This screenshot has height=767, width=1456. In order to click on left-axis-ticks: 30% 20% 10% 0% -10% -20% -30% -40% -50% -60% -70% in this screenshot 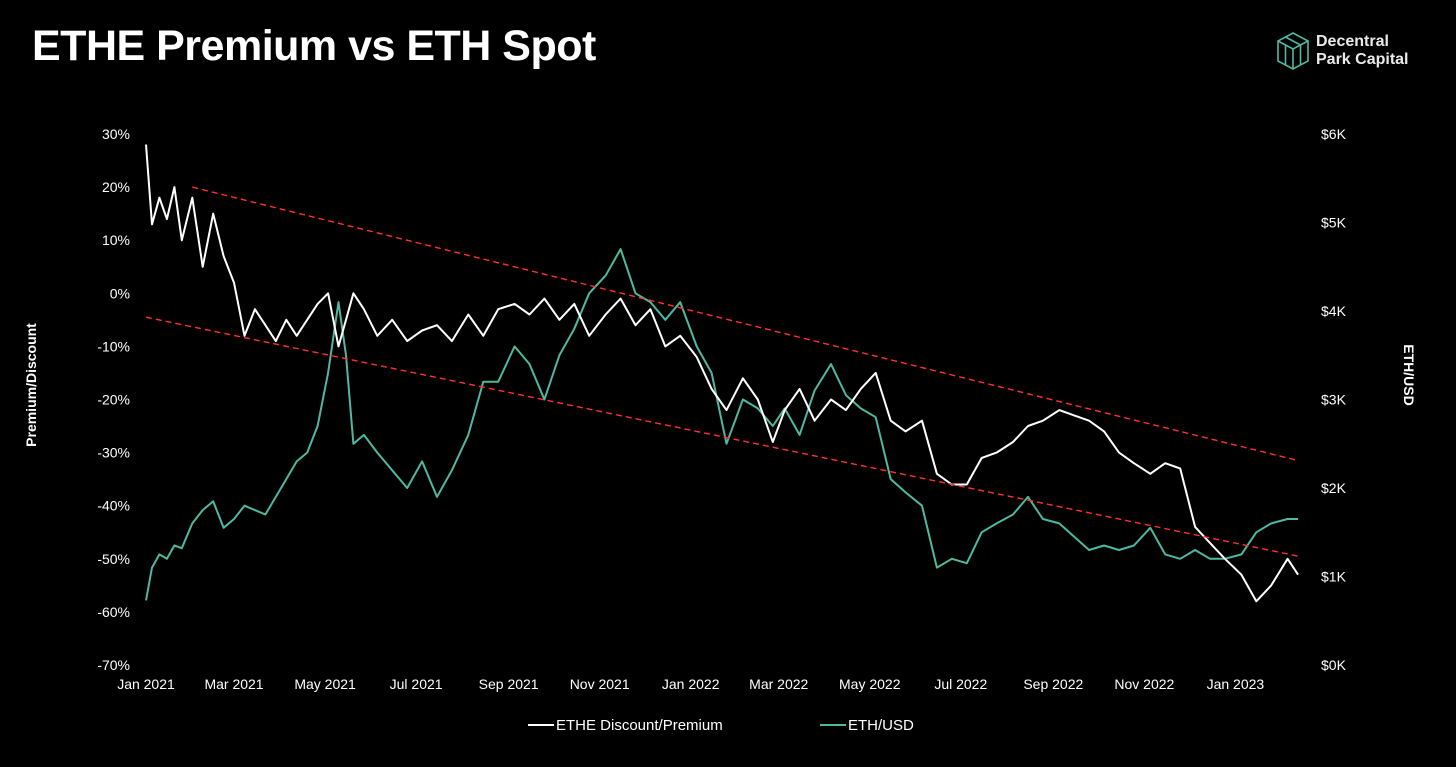, I will do `click(113, 399)`.